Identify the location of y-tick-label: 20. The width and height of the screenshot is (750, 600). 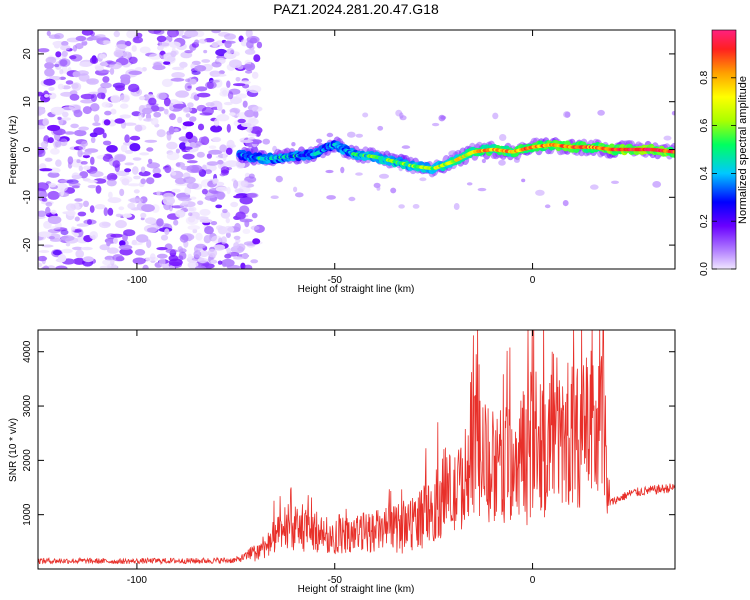
(27, 54).